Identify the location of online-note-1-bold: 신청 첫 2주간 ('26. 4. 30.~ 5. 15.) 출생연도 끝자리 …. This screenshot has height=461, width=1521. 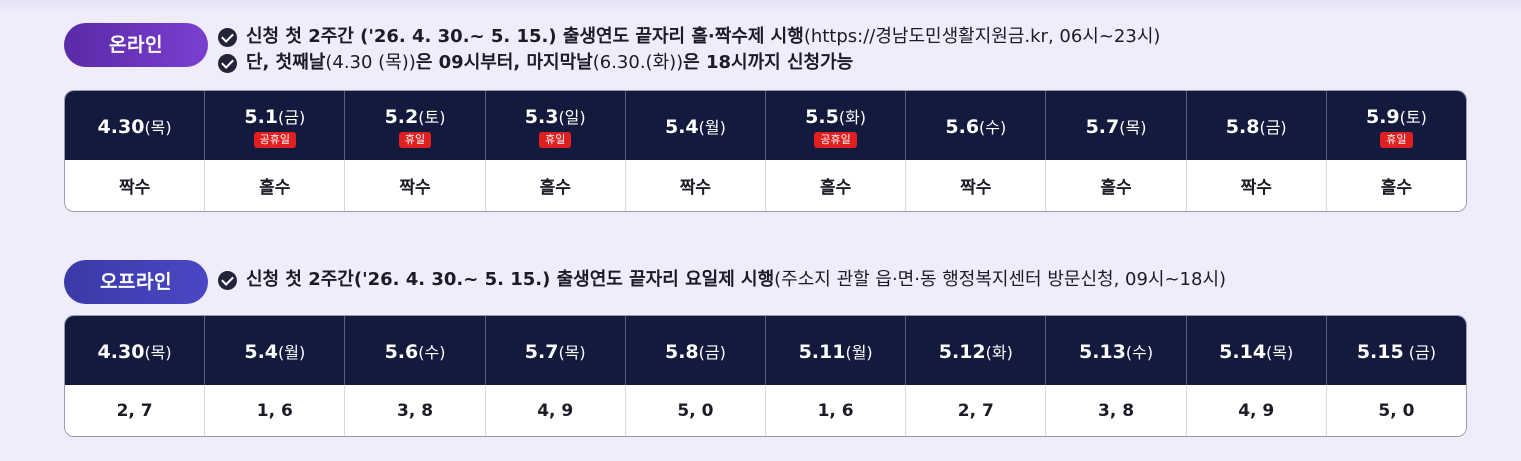
(525, 36).